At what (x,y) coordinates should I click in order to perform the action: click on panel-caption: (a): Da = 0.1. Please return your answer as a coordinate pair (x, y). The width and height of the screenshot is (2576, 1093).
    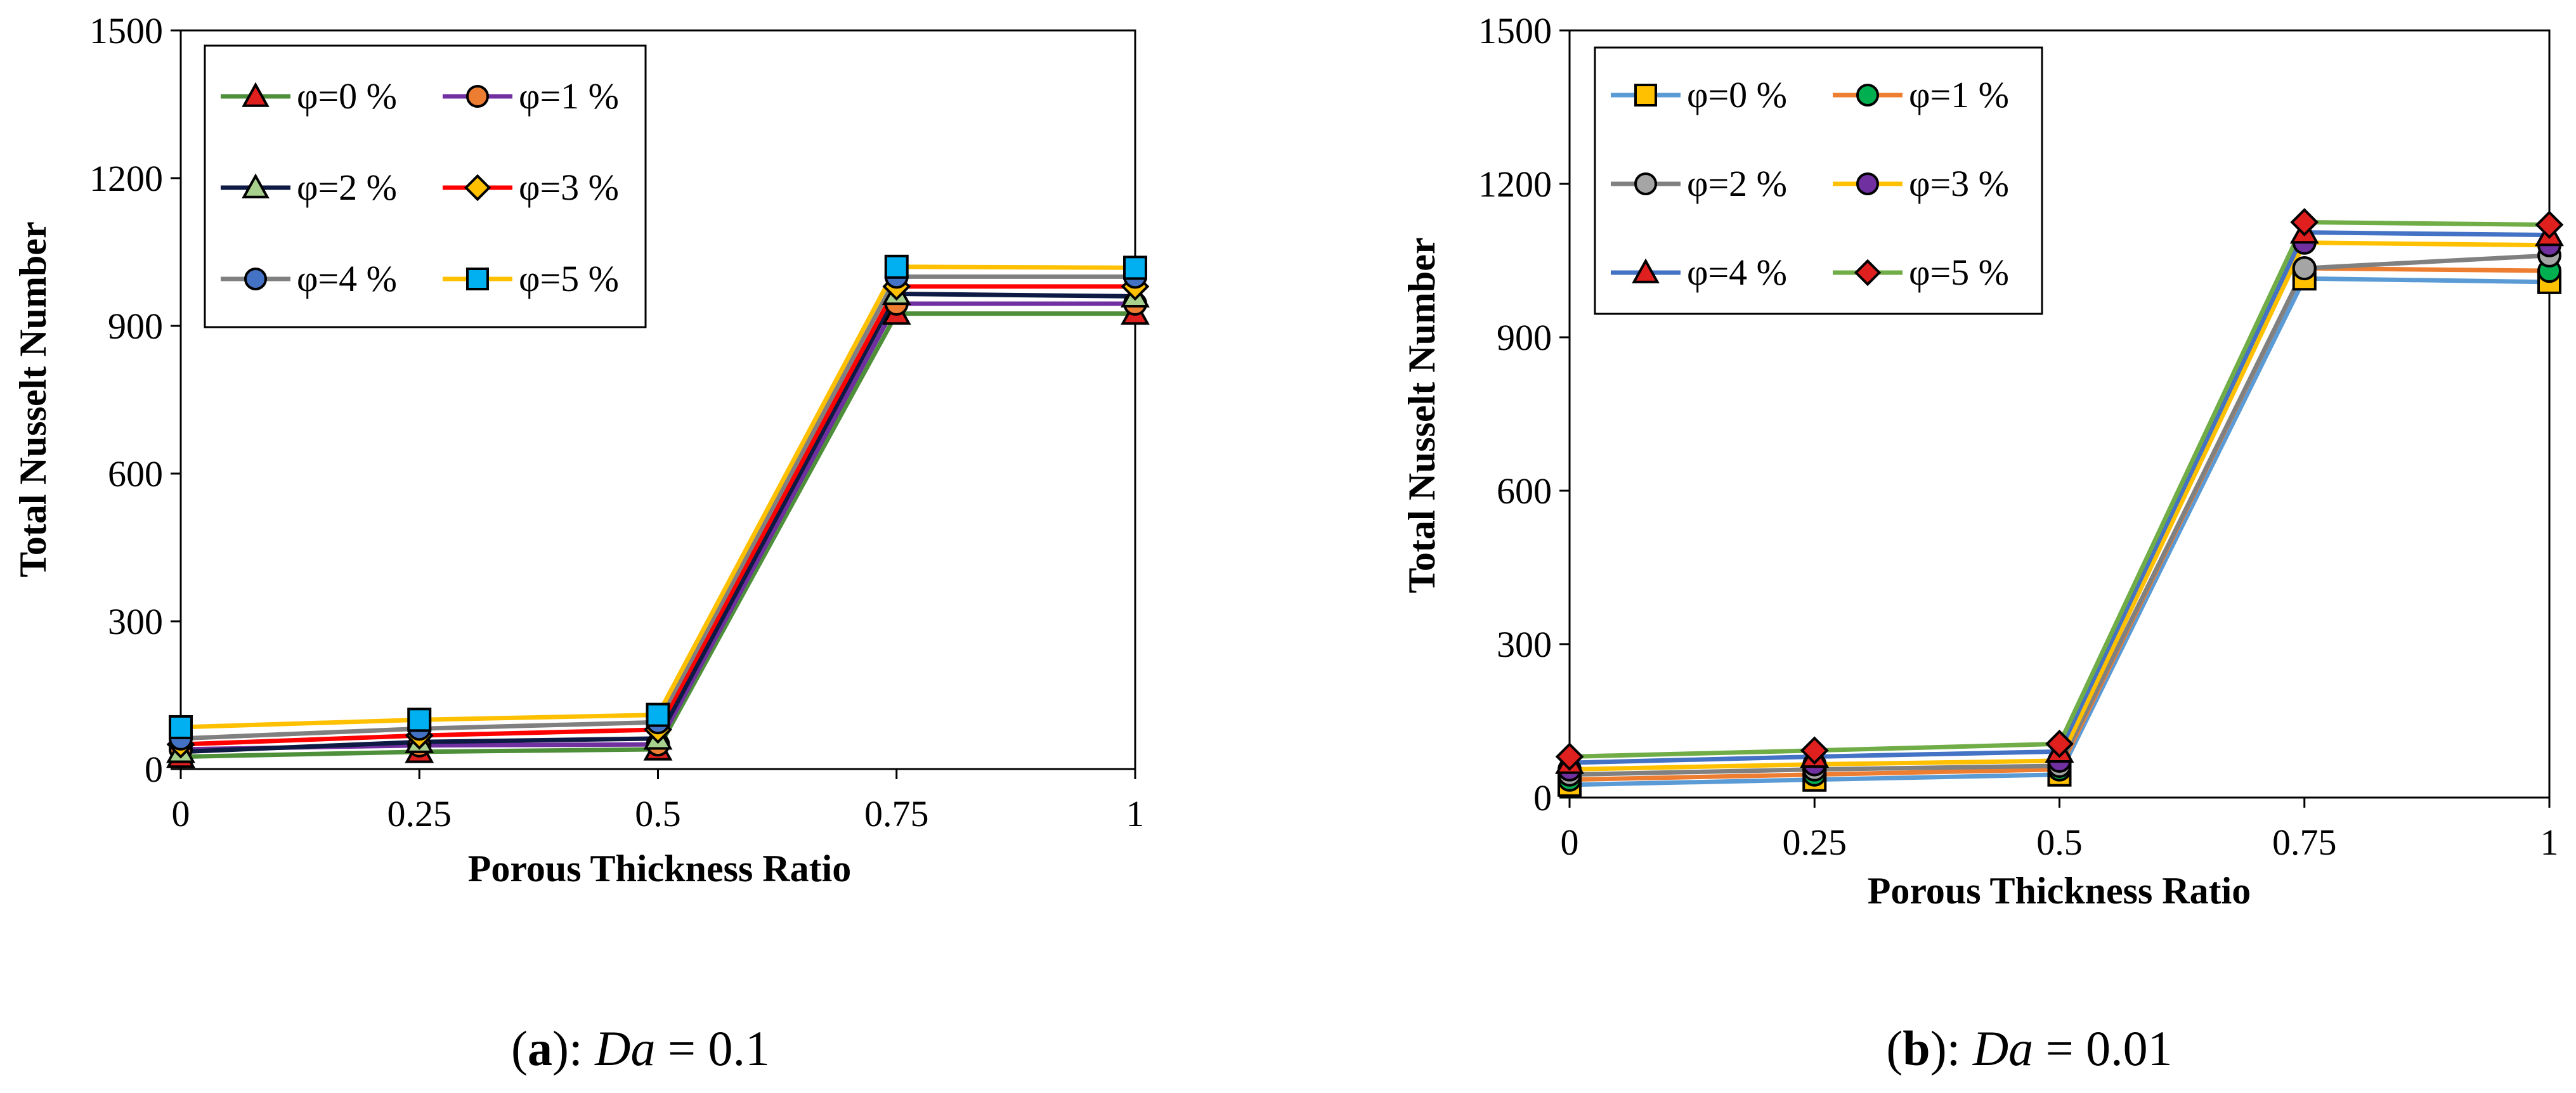
    Looking at the image, I should click on (640, 1048).